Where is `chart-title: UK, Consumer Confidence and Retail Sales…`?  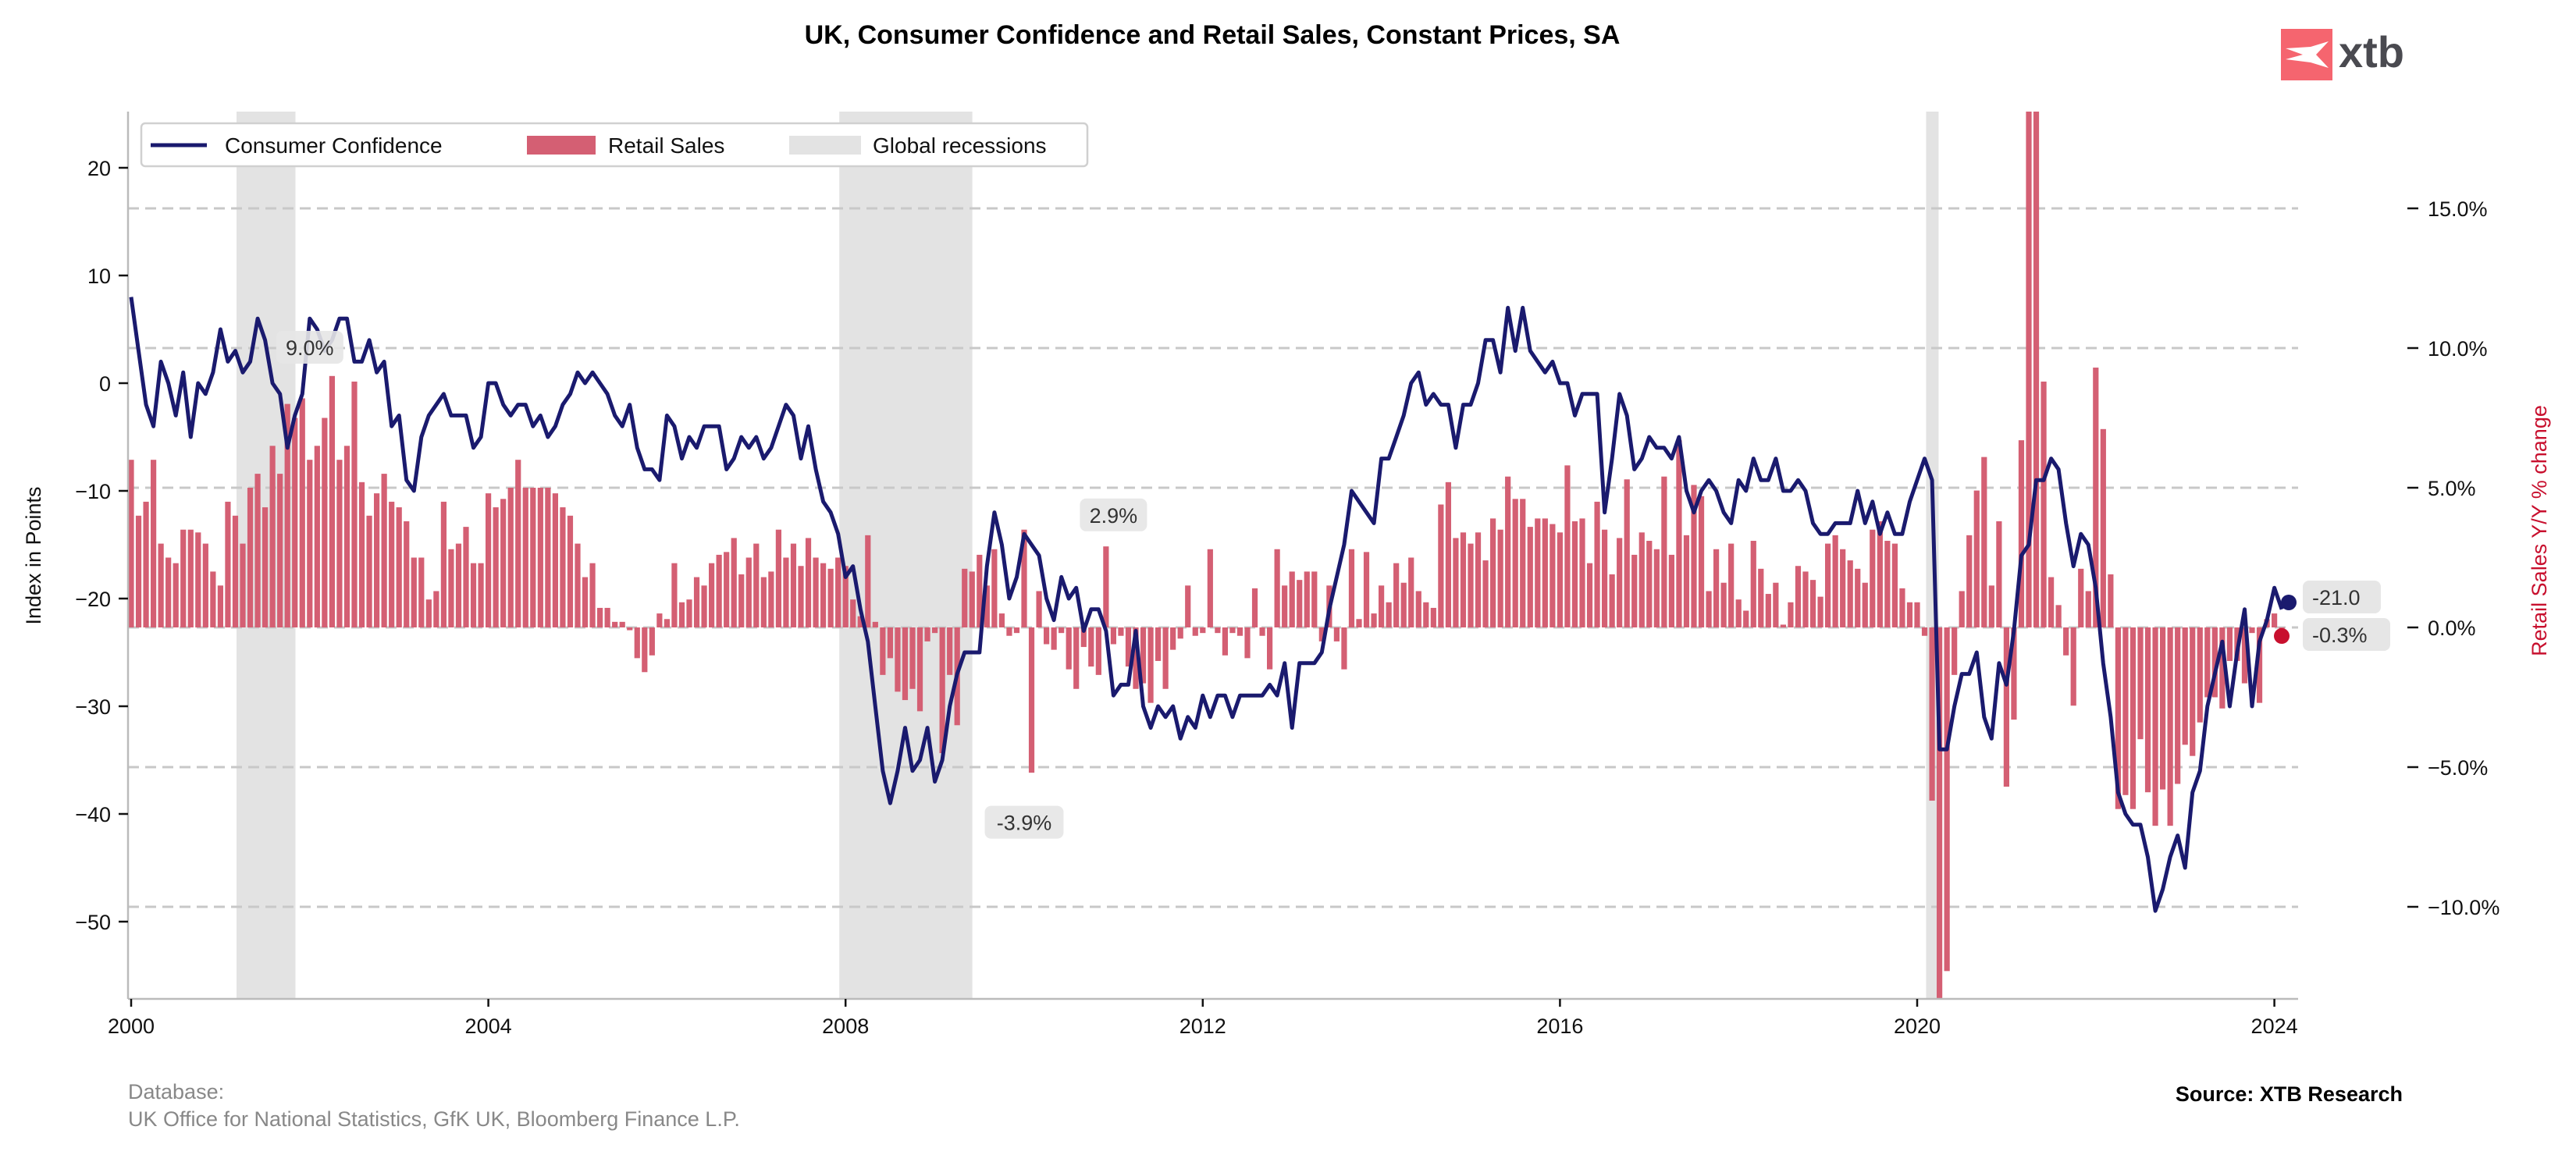
chart-title: UK, Consumer Confidence and Retail Sales… is located at coordinates (1213, 35).